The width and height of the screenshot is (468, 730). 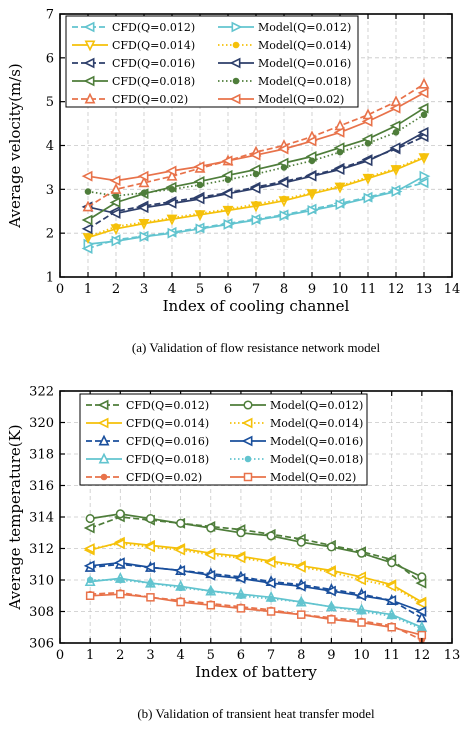 What do you see at coordinates (452, 289) in the screenshot?
I see `chart-a-xtick-label: 14` at bounding box center [452, 289].